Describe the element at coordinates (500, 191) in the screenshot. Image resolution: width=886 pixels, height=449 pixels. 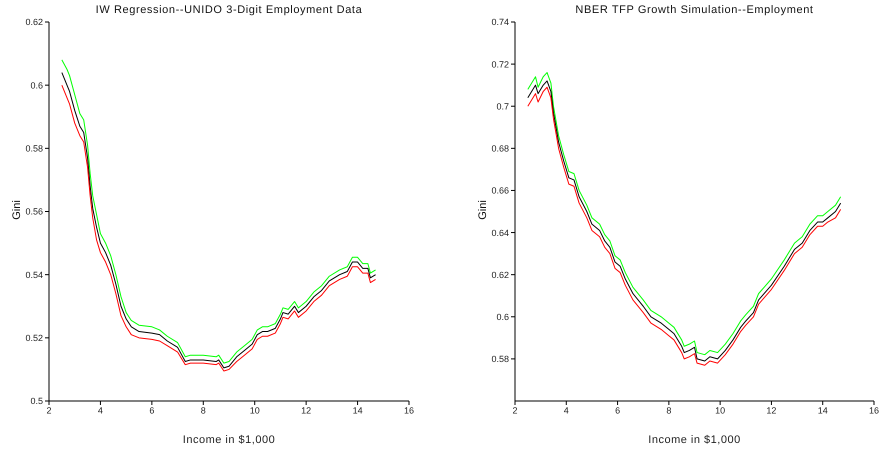
I see `y-tick-label: 0.66` at that location.